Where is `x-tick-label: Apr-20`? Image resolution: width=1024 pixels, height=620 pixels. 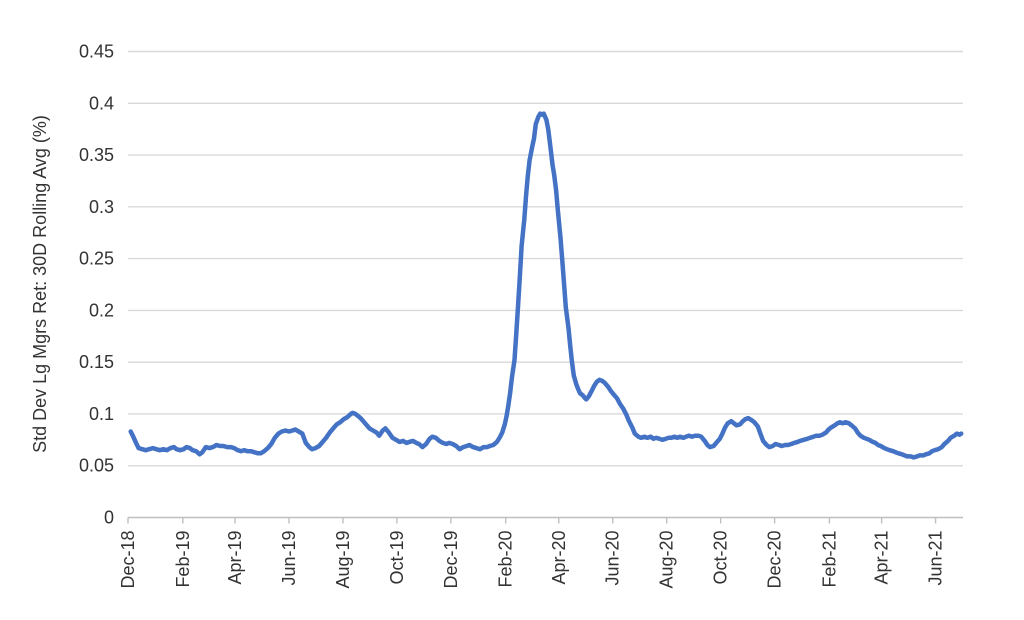 x-tick-label: Apr-20 is located at coordinates (559, 558).